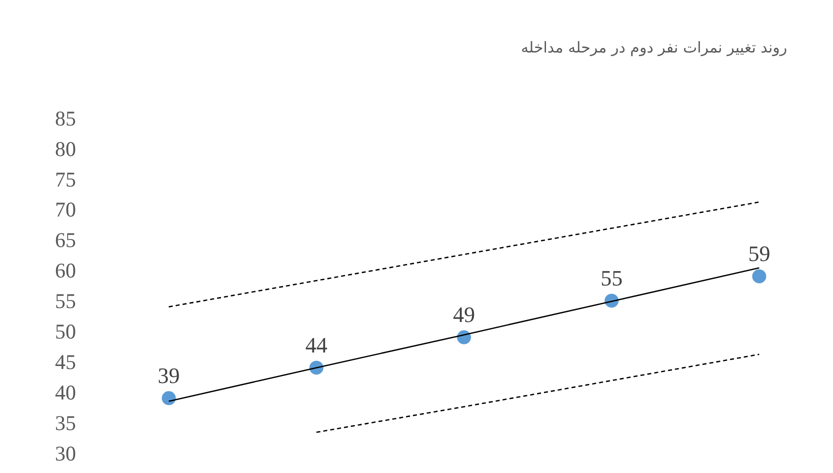 The image size is (833, 473). Describe the element at coordinates (65, 240) in the screenshot. I see `y-tick-label: 65` at that location.